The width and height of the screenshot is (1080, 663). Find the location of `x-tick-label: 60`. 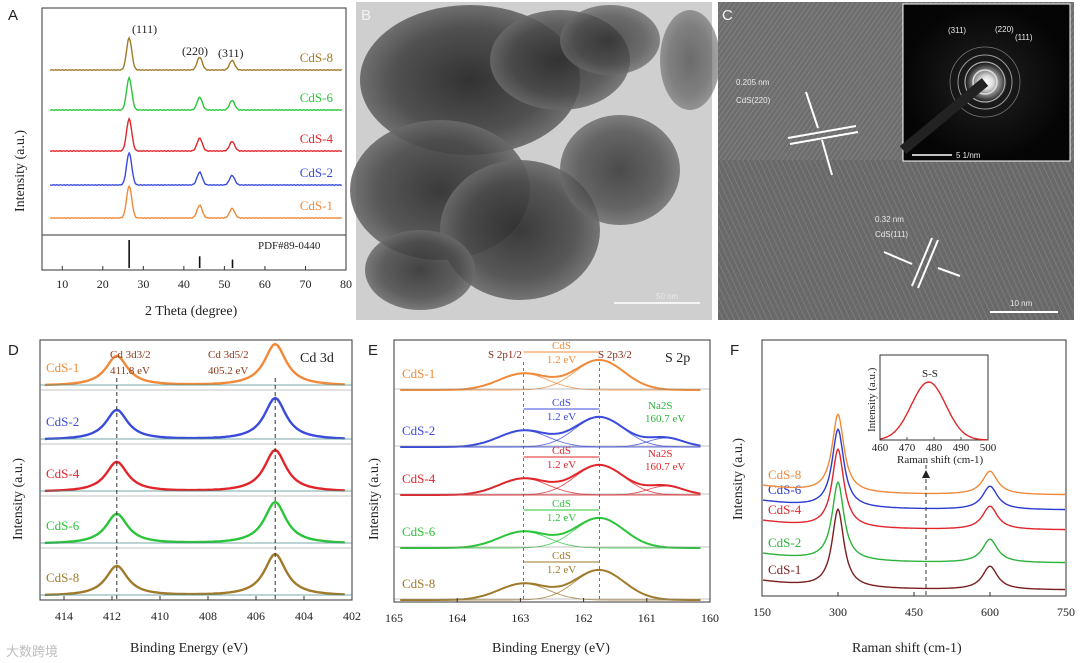

x-tick-label: 60 is located at coordinates (265, 284).